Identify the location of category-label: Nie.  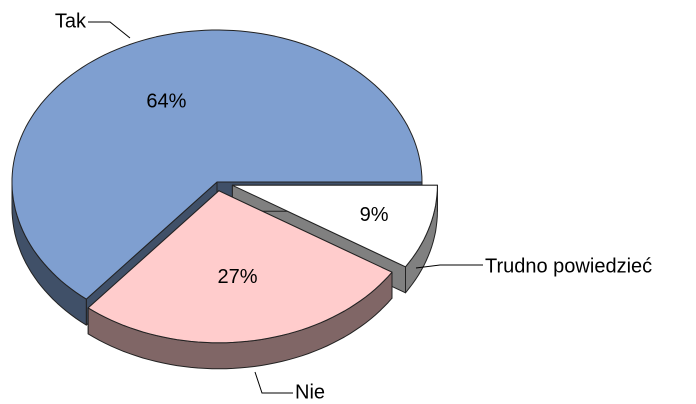
(310, 392).